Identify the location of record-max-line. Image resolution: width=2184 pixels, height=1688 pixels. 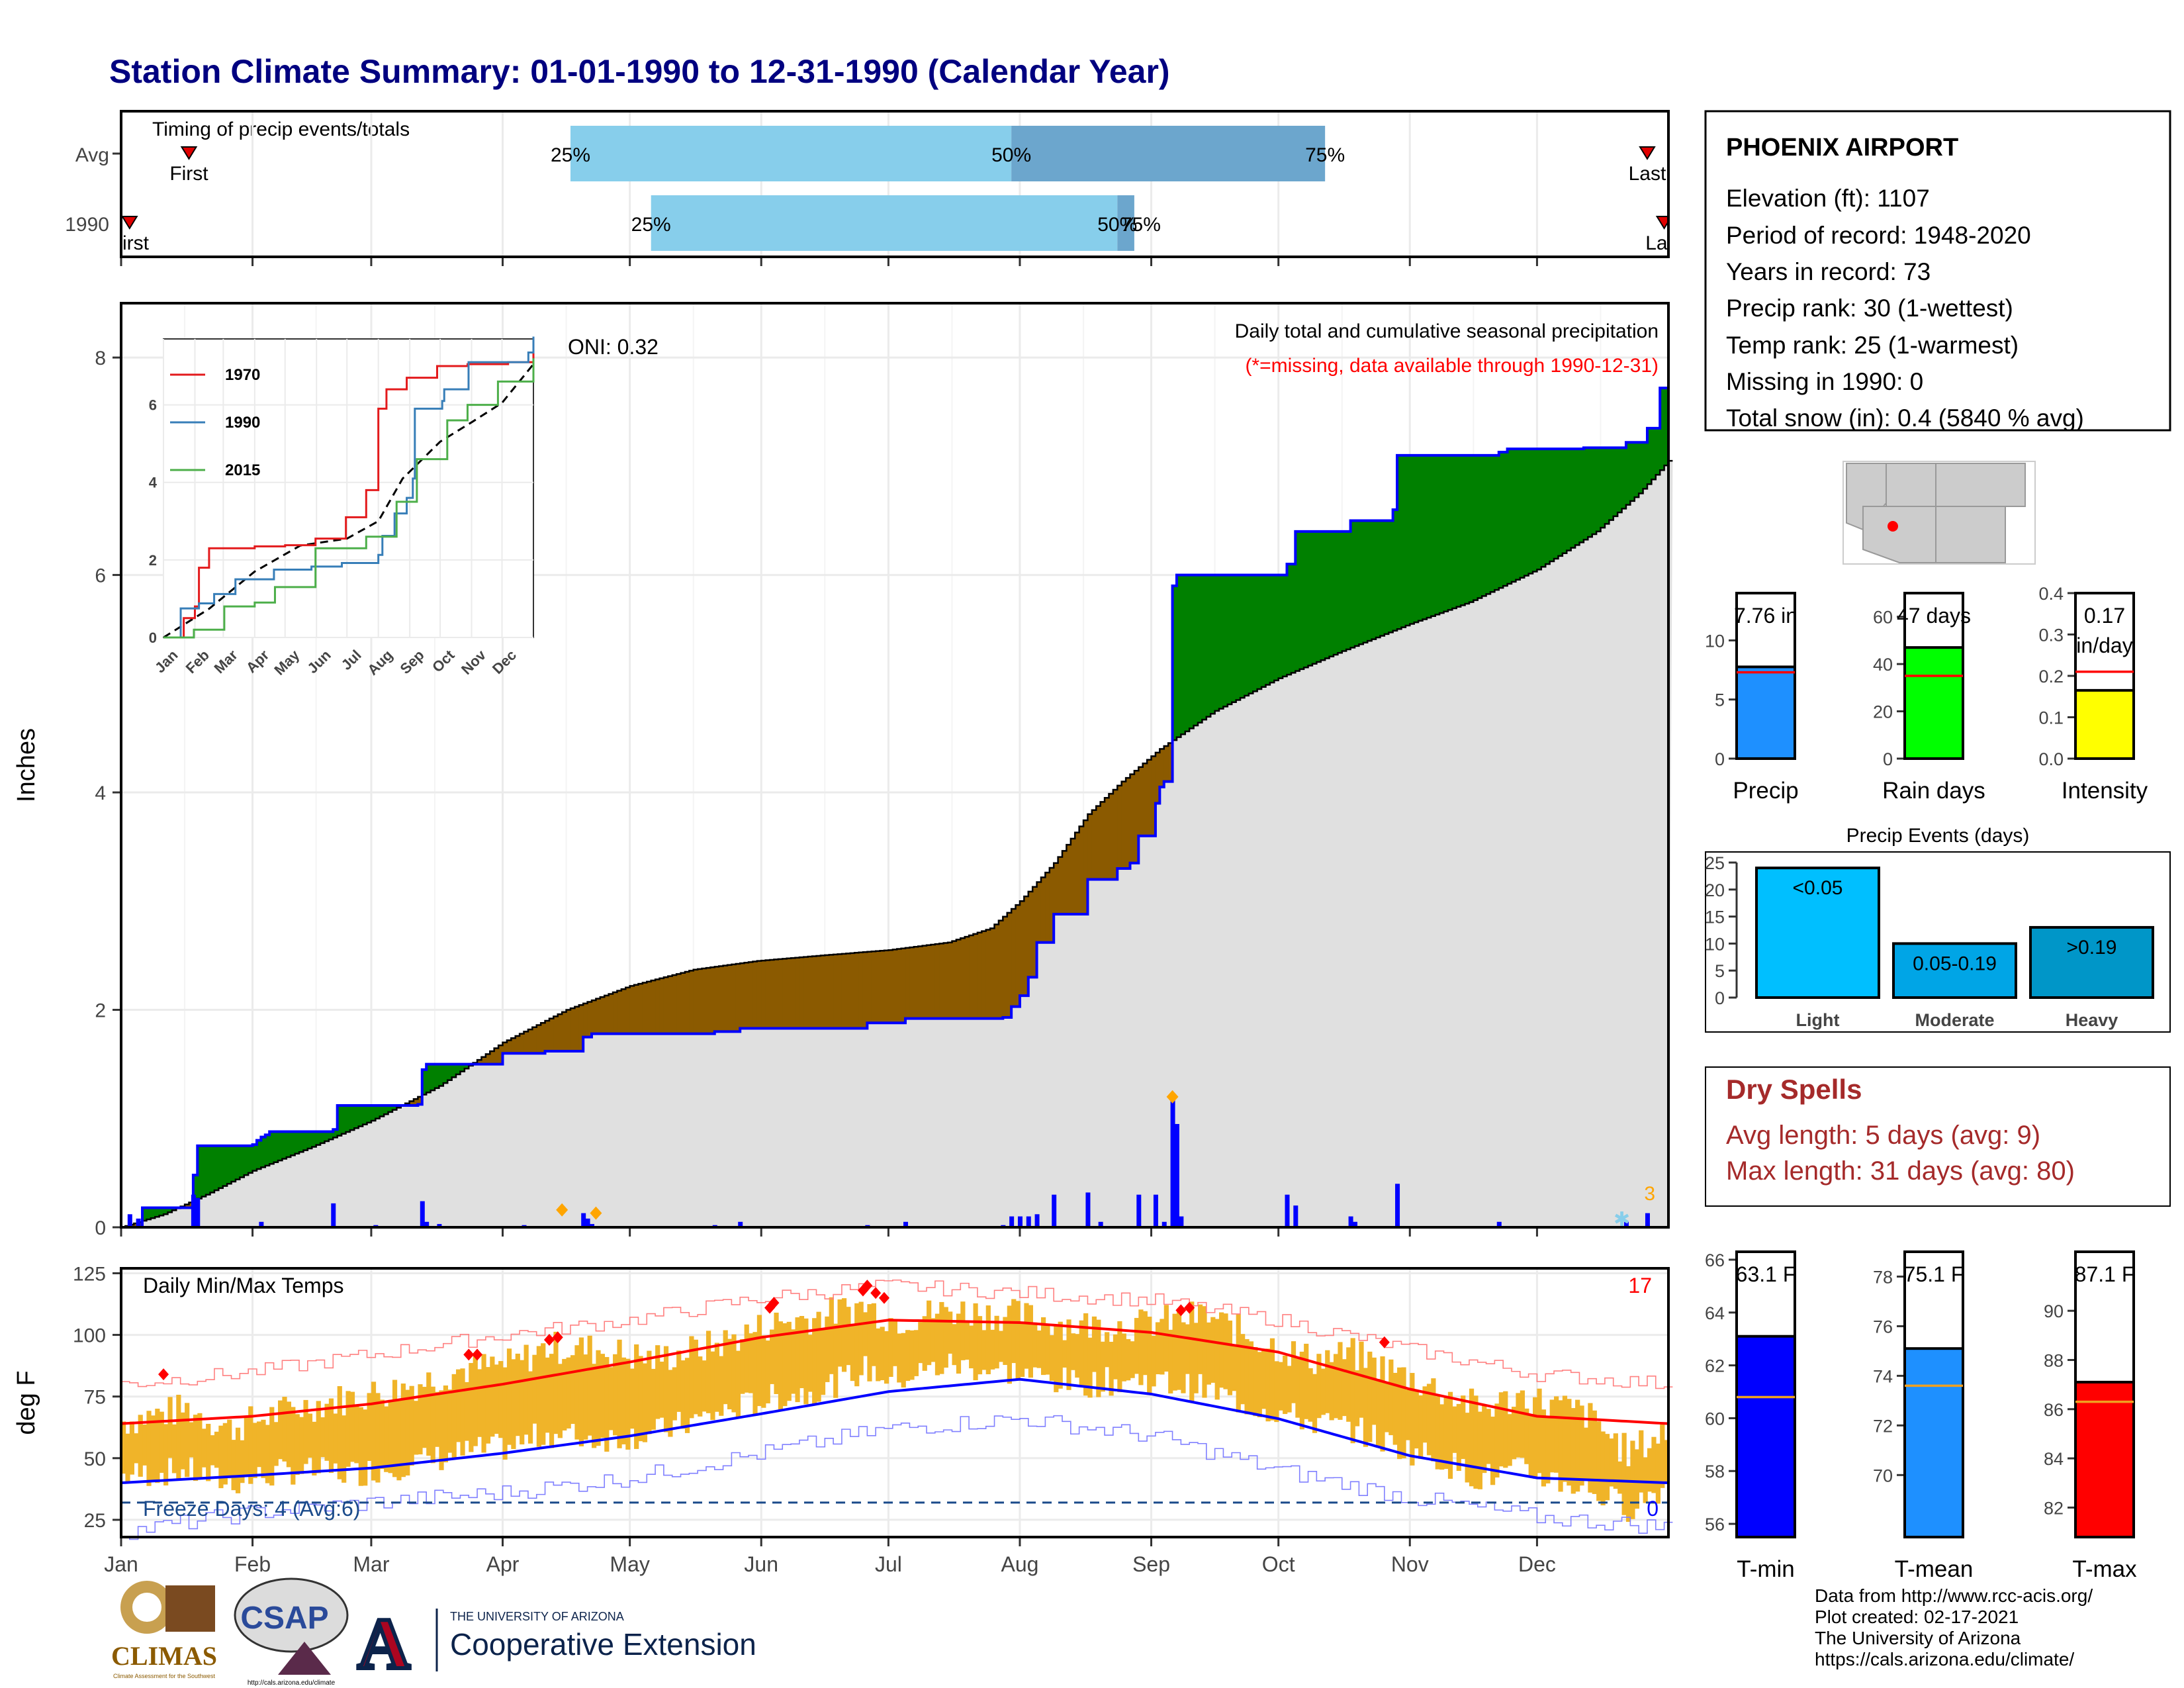
(897, 1334).